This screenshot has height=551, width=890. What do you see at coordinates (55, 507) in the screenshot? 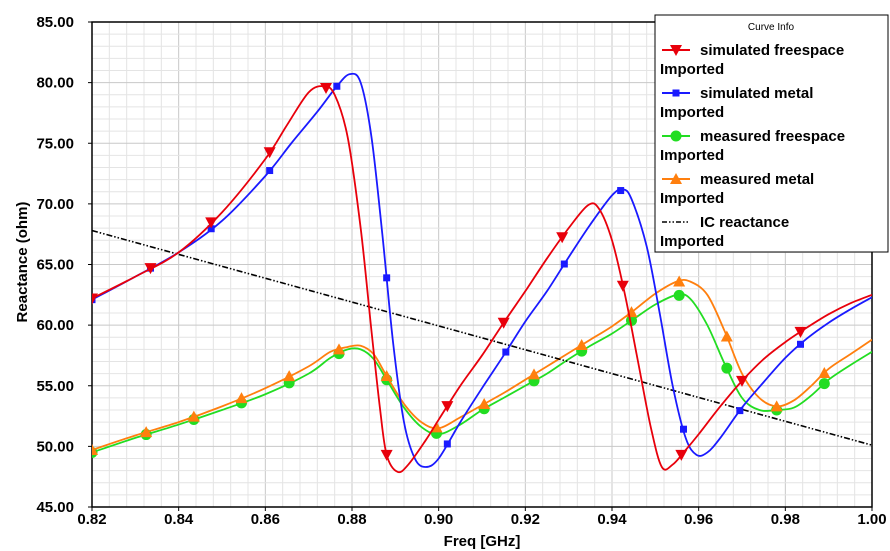
I see `y-tick-label: 45.00` at bounding box center [55, 507].